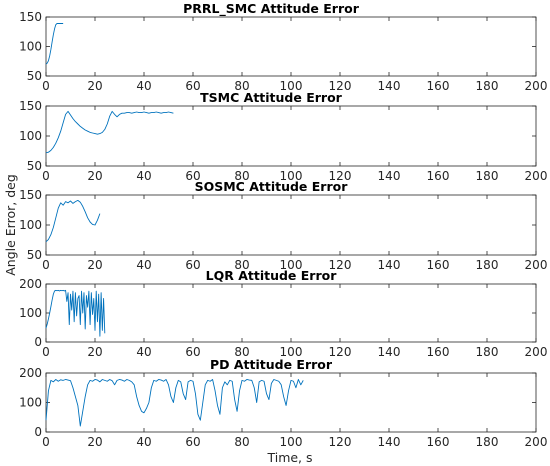 The width and height of the screenshot is (550, 466). I want to click on y-axis-label: Angle Error, deg, so click(10, 225).